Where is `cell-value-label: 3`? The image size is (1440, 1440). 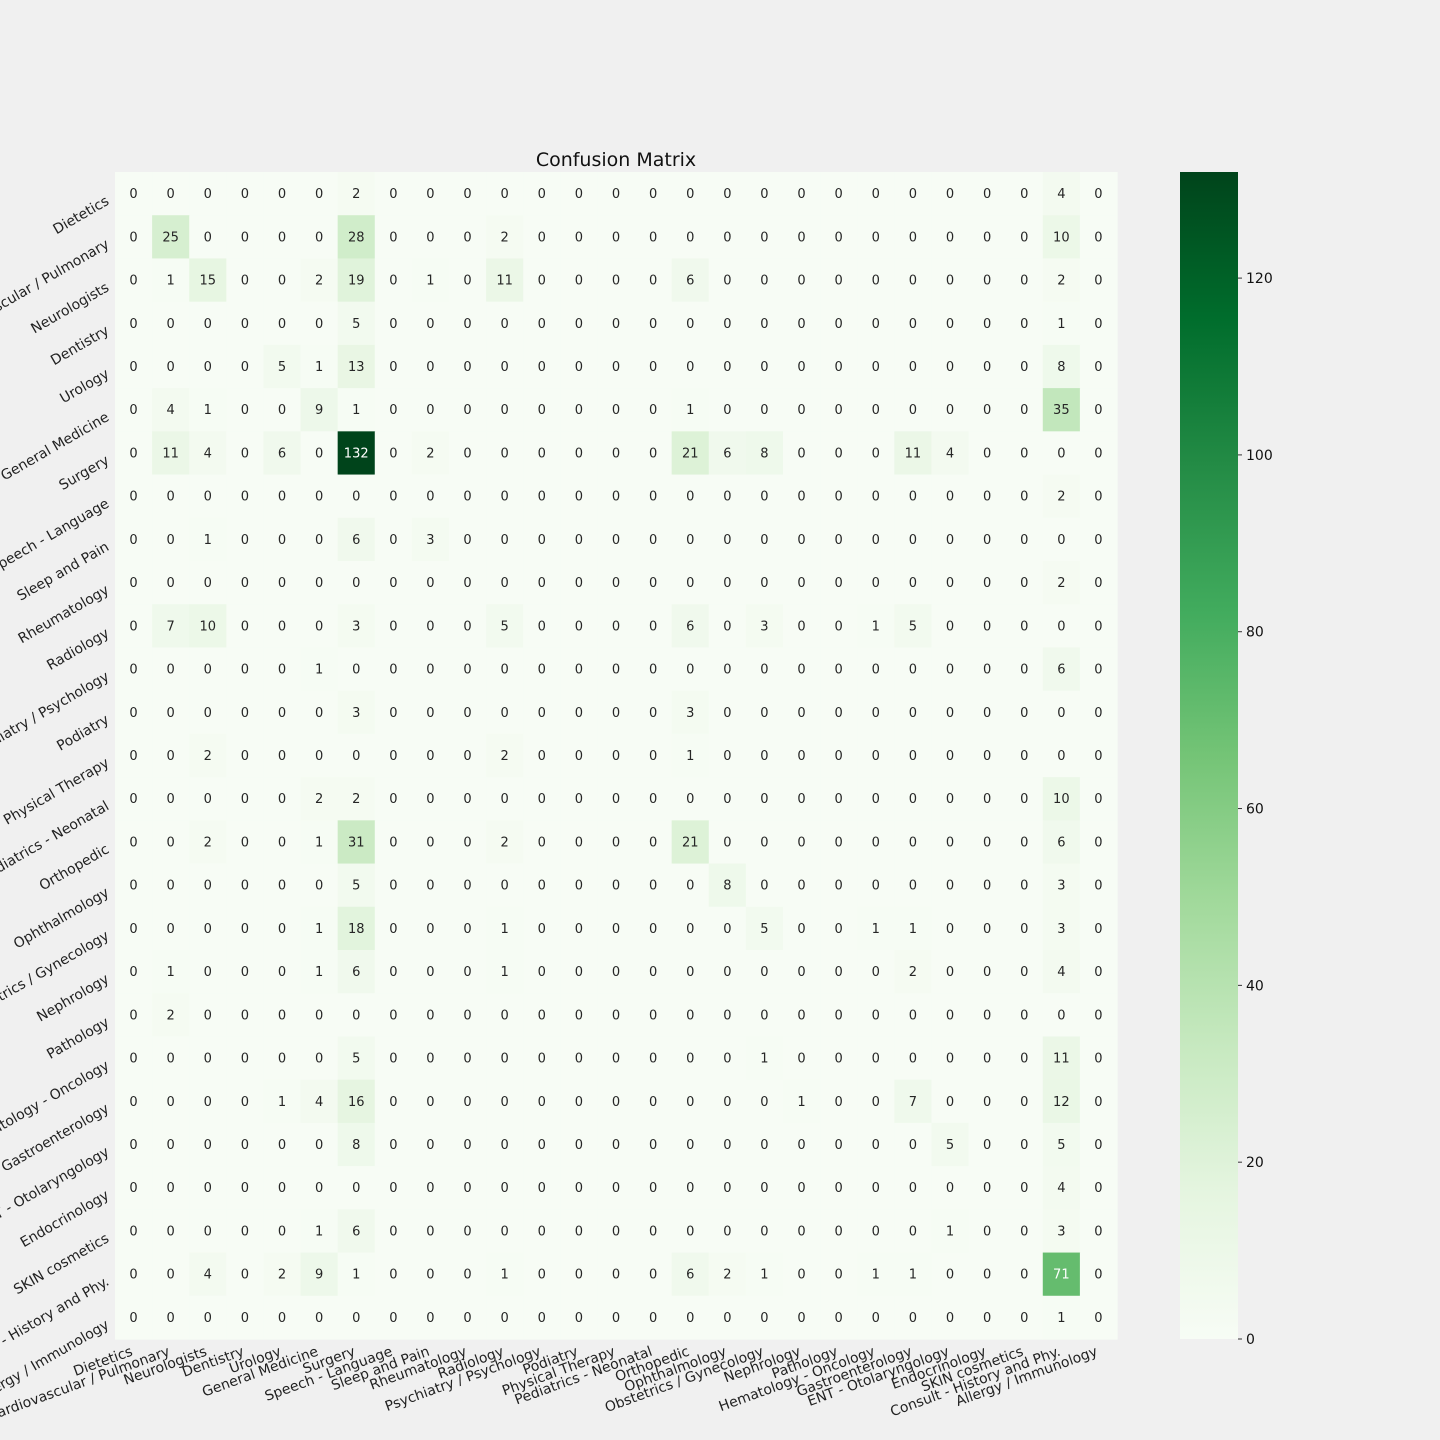
cell-value-label: 3 is located at coordinates (690, 713).